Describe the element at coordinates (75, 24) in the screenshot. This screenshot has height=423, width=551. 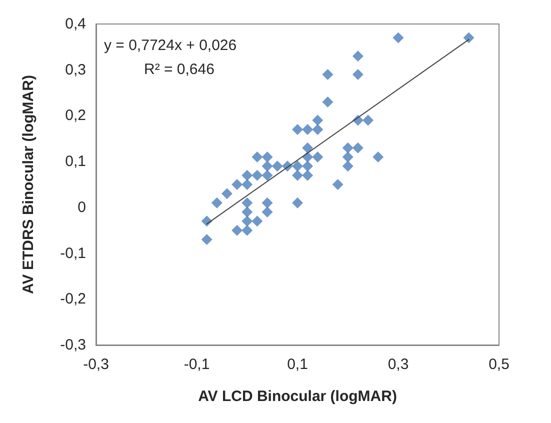
I see `y-tick-label: 0,4` at that location.